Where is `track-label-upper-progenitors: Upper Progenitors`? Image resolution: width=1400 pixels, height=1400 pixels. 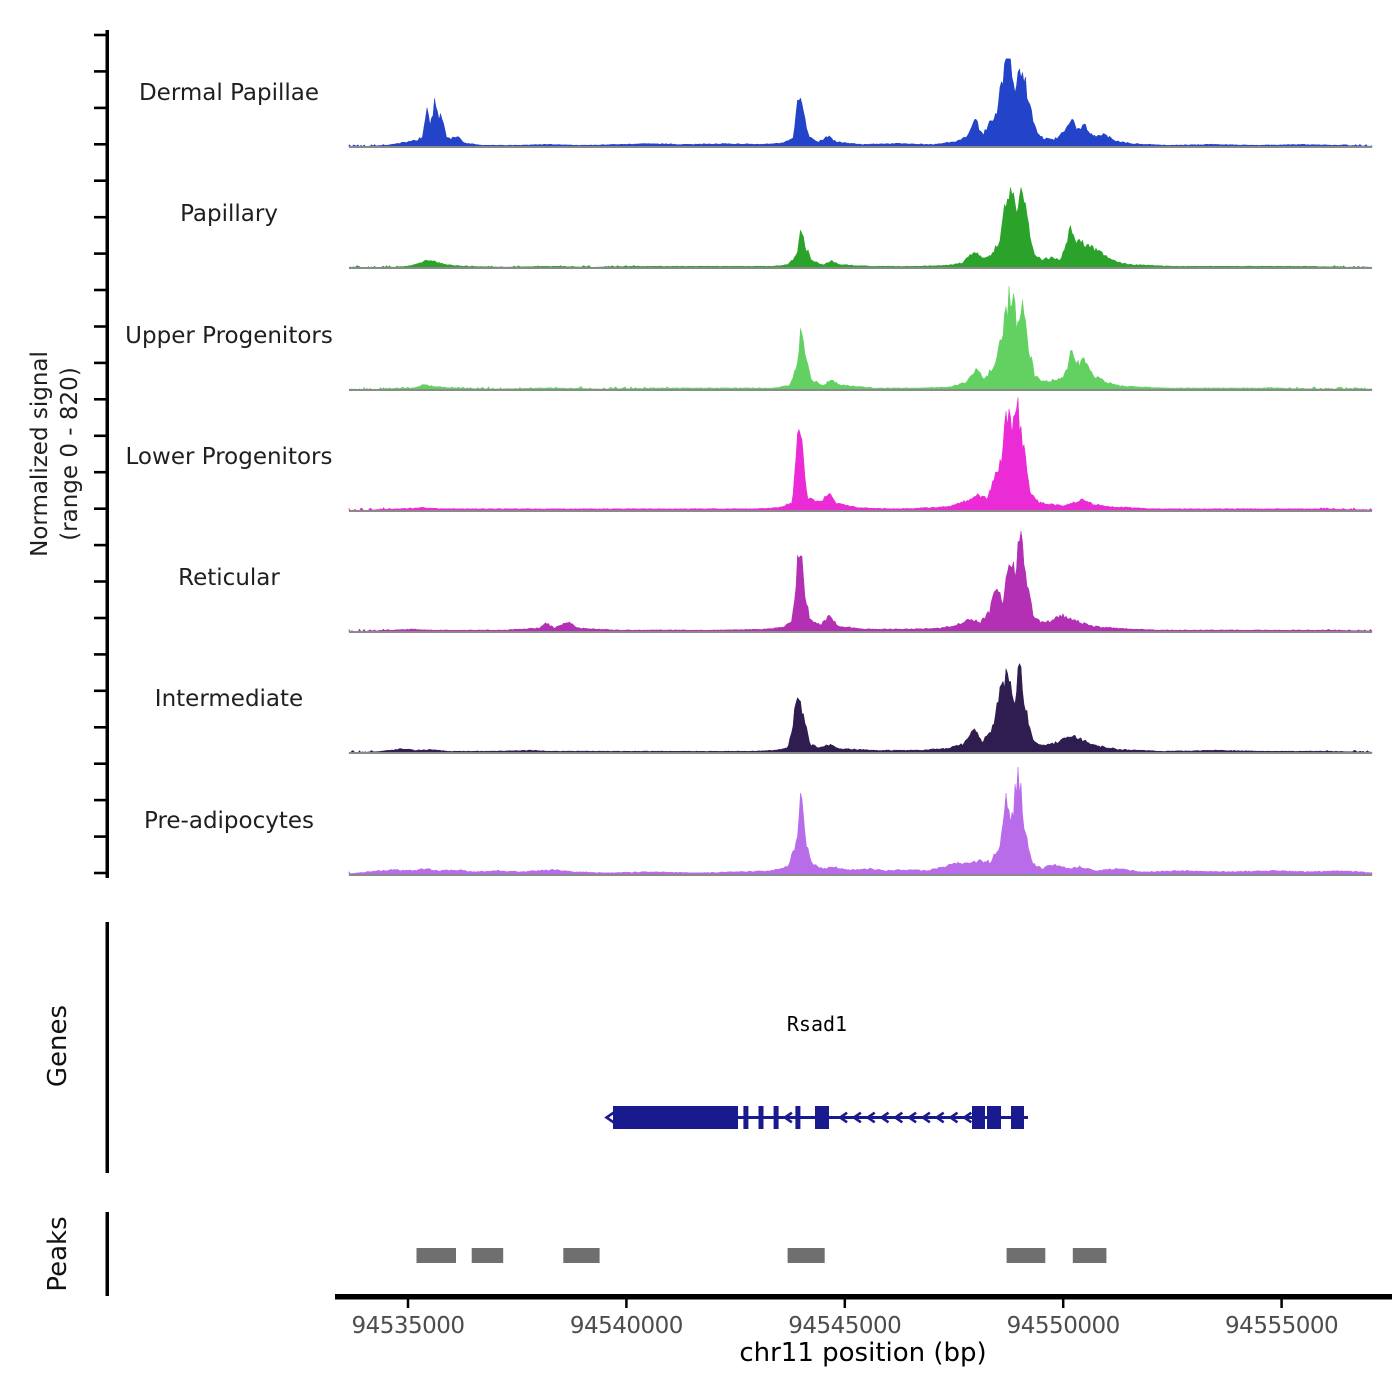 track-label-upper-progenitors: Upper Progenitors is located at coordinates (229, 336).